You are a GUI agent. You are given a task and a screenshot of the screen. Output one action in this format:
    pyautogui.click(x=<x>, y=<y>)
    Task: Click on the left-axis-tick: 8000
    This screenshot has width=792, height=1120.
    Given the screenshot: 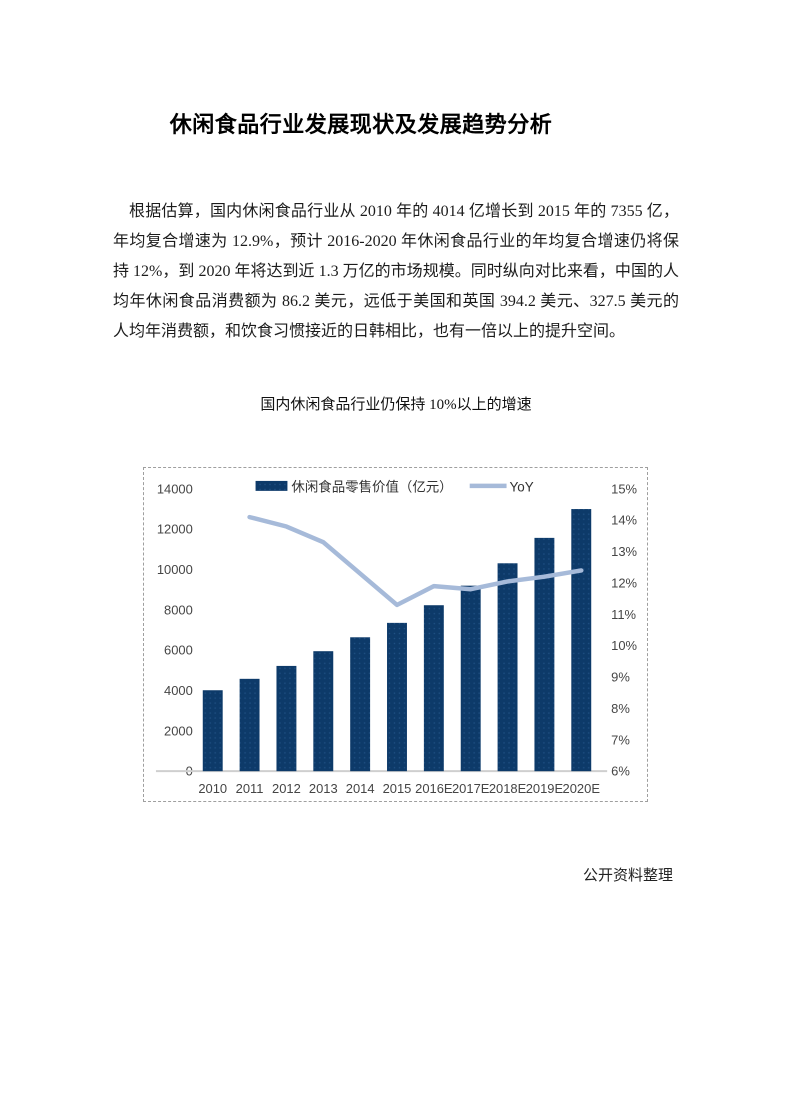 What is the action you would take?
    pyautogui.click(x=178, y=609)
    